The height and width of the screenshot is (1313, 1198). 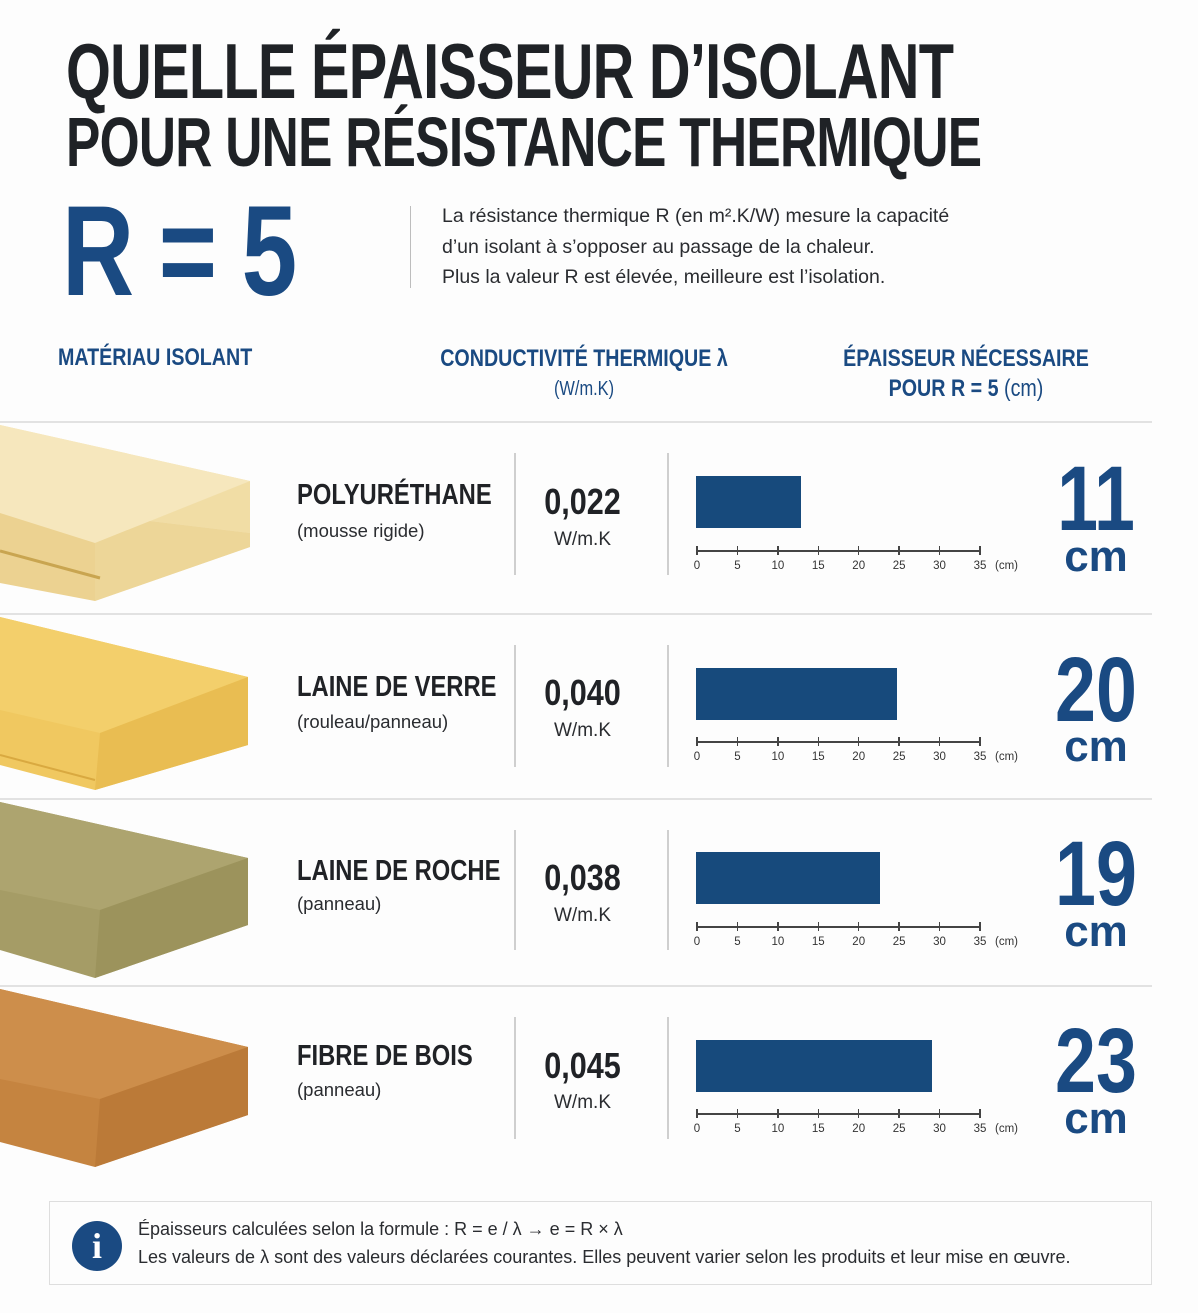 I want to click on conductivity-header-unit: (W/m.K), so click(x=584, y=389).